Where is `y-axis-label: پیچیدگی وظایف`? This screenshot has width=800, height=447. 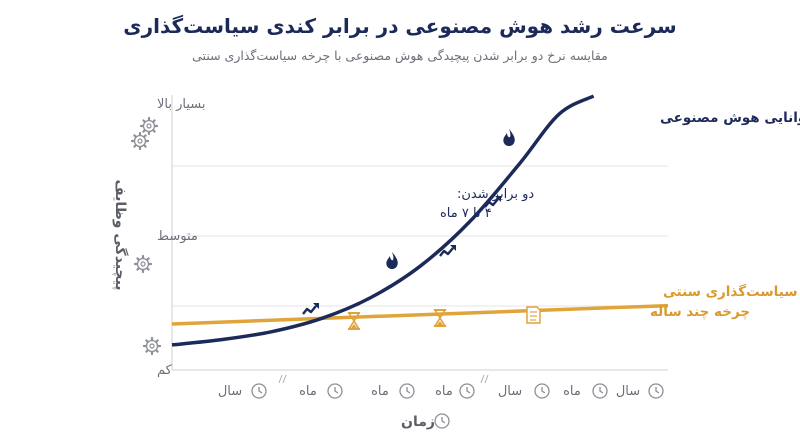
y-axis-label: پیچیدگی وظایف is located at coordinates (120, 234).